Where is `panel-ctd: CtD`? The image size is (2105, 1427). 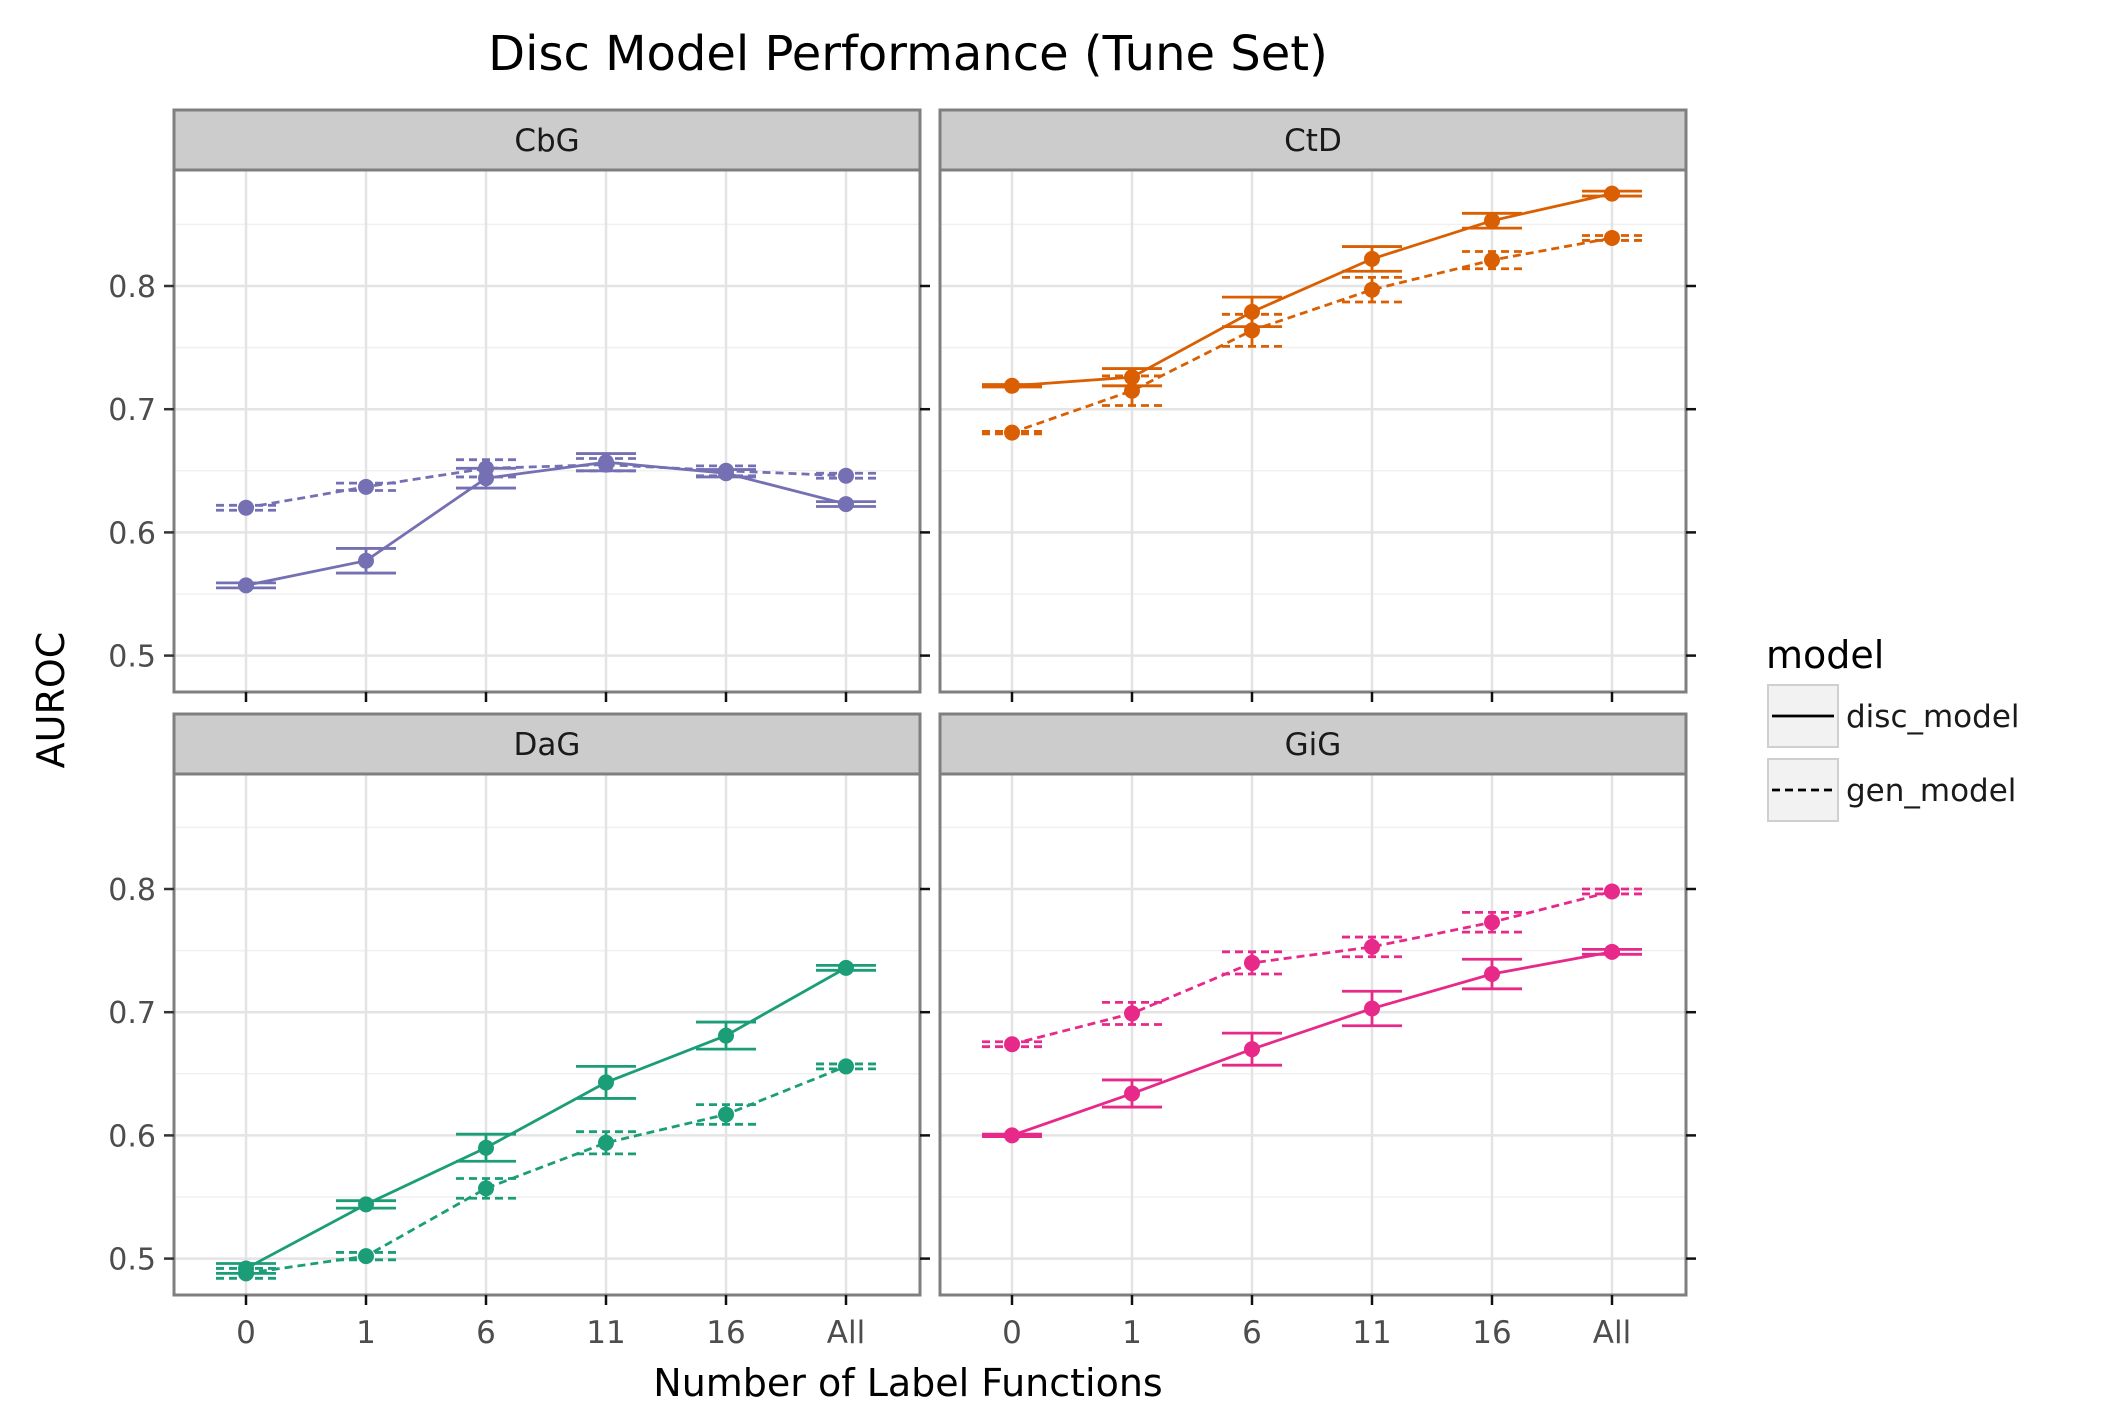 panel-ctd: CtD is located at coordinates (1317, 405).